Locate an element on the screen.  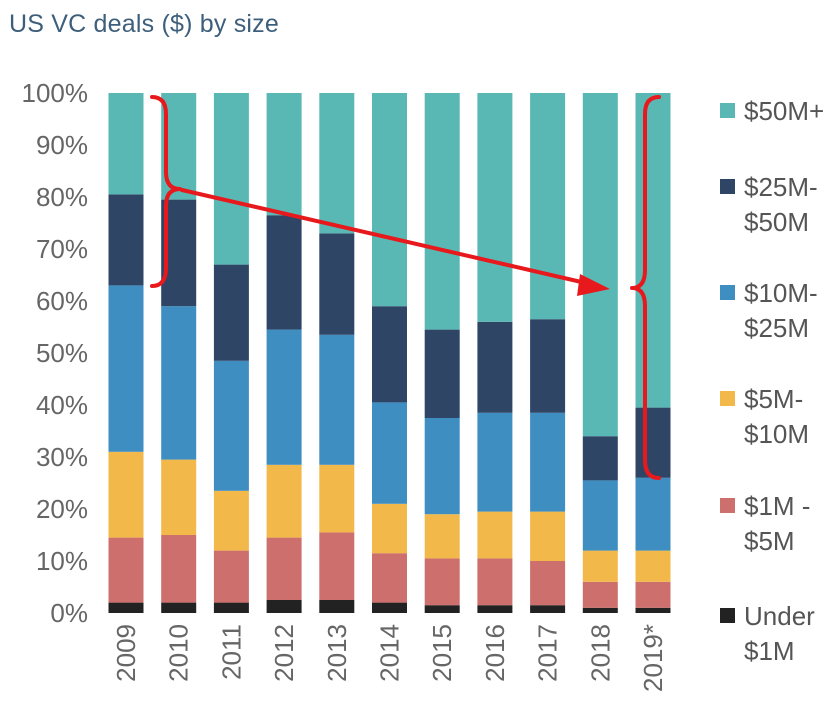
left-bracket is located at coordinates (166, 191).